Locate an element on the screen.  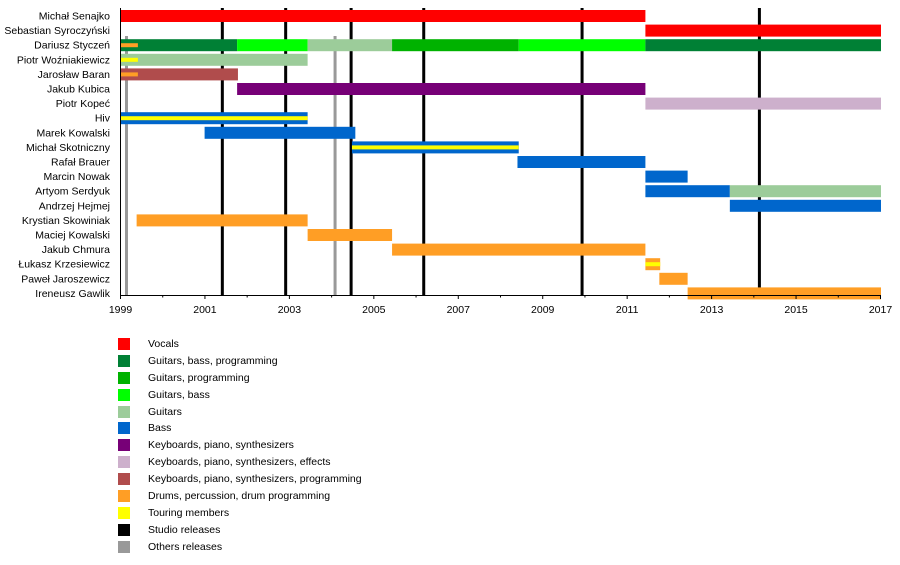
legend-item: Drums, percussion, drum programming is located at coordinates (240, 498).